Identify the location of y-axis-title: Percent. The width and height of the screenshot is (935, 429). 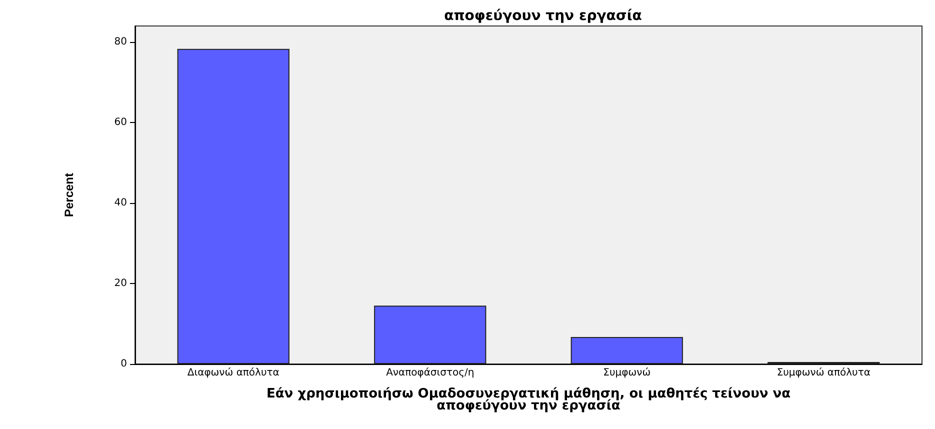
(69, 195).